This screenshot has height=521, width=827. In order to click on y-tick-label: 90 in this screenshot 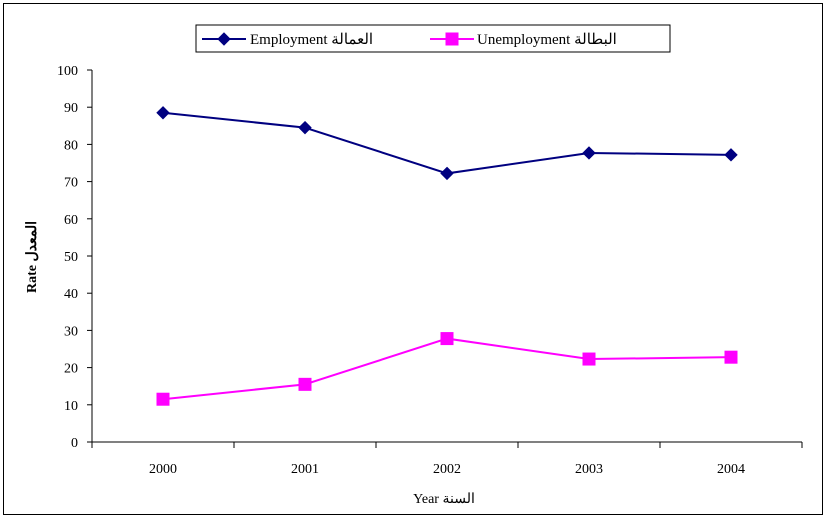, I will do `click(71, 108)`.